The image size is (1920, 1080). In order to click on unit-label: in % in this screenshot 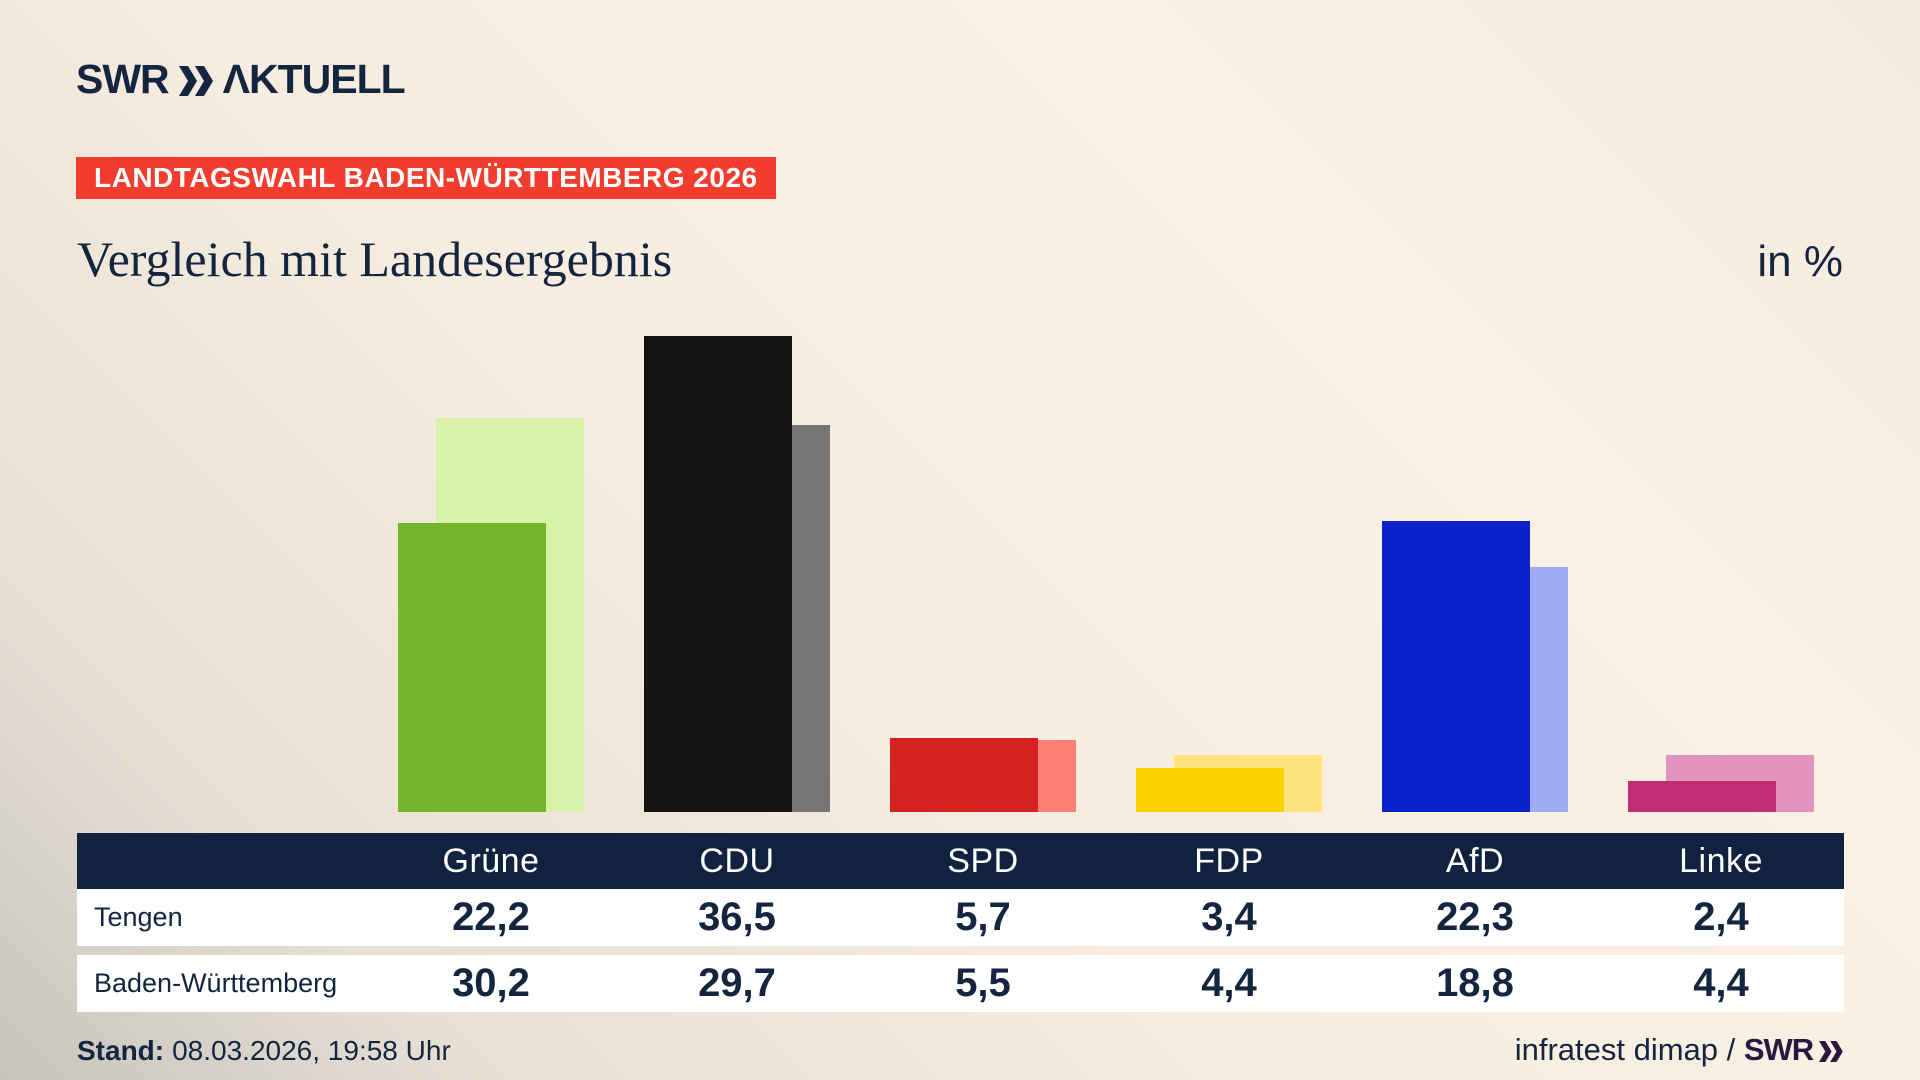, I will do `click(1800, 261)`.